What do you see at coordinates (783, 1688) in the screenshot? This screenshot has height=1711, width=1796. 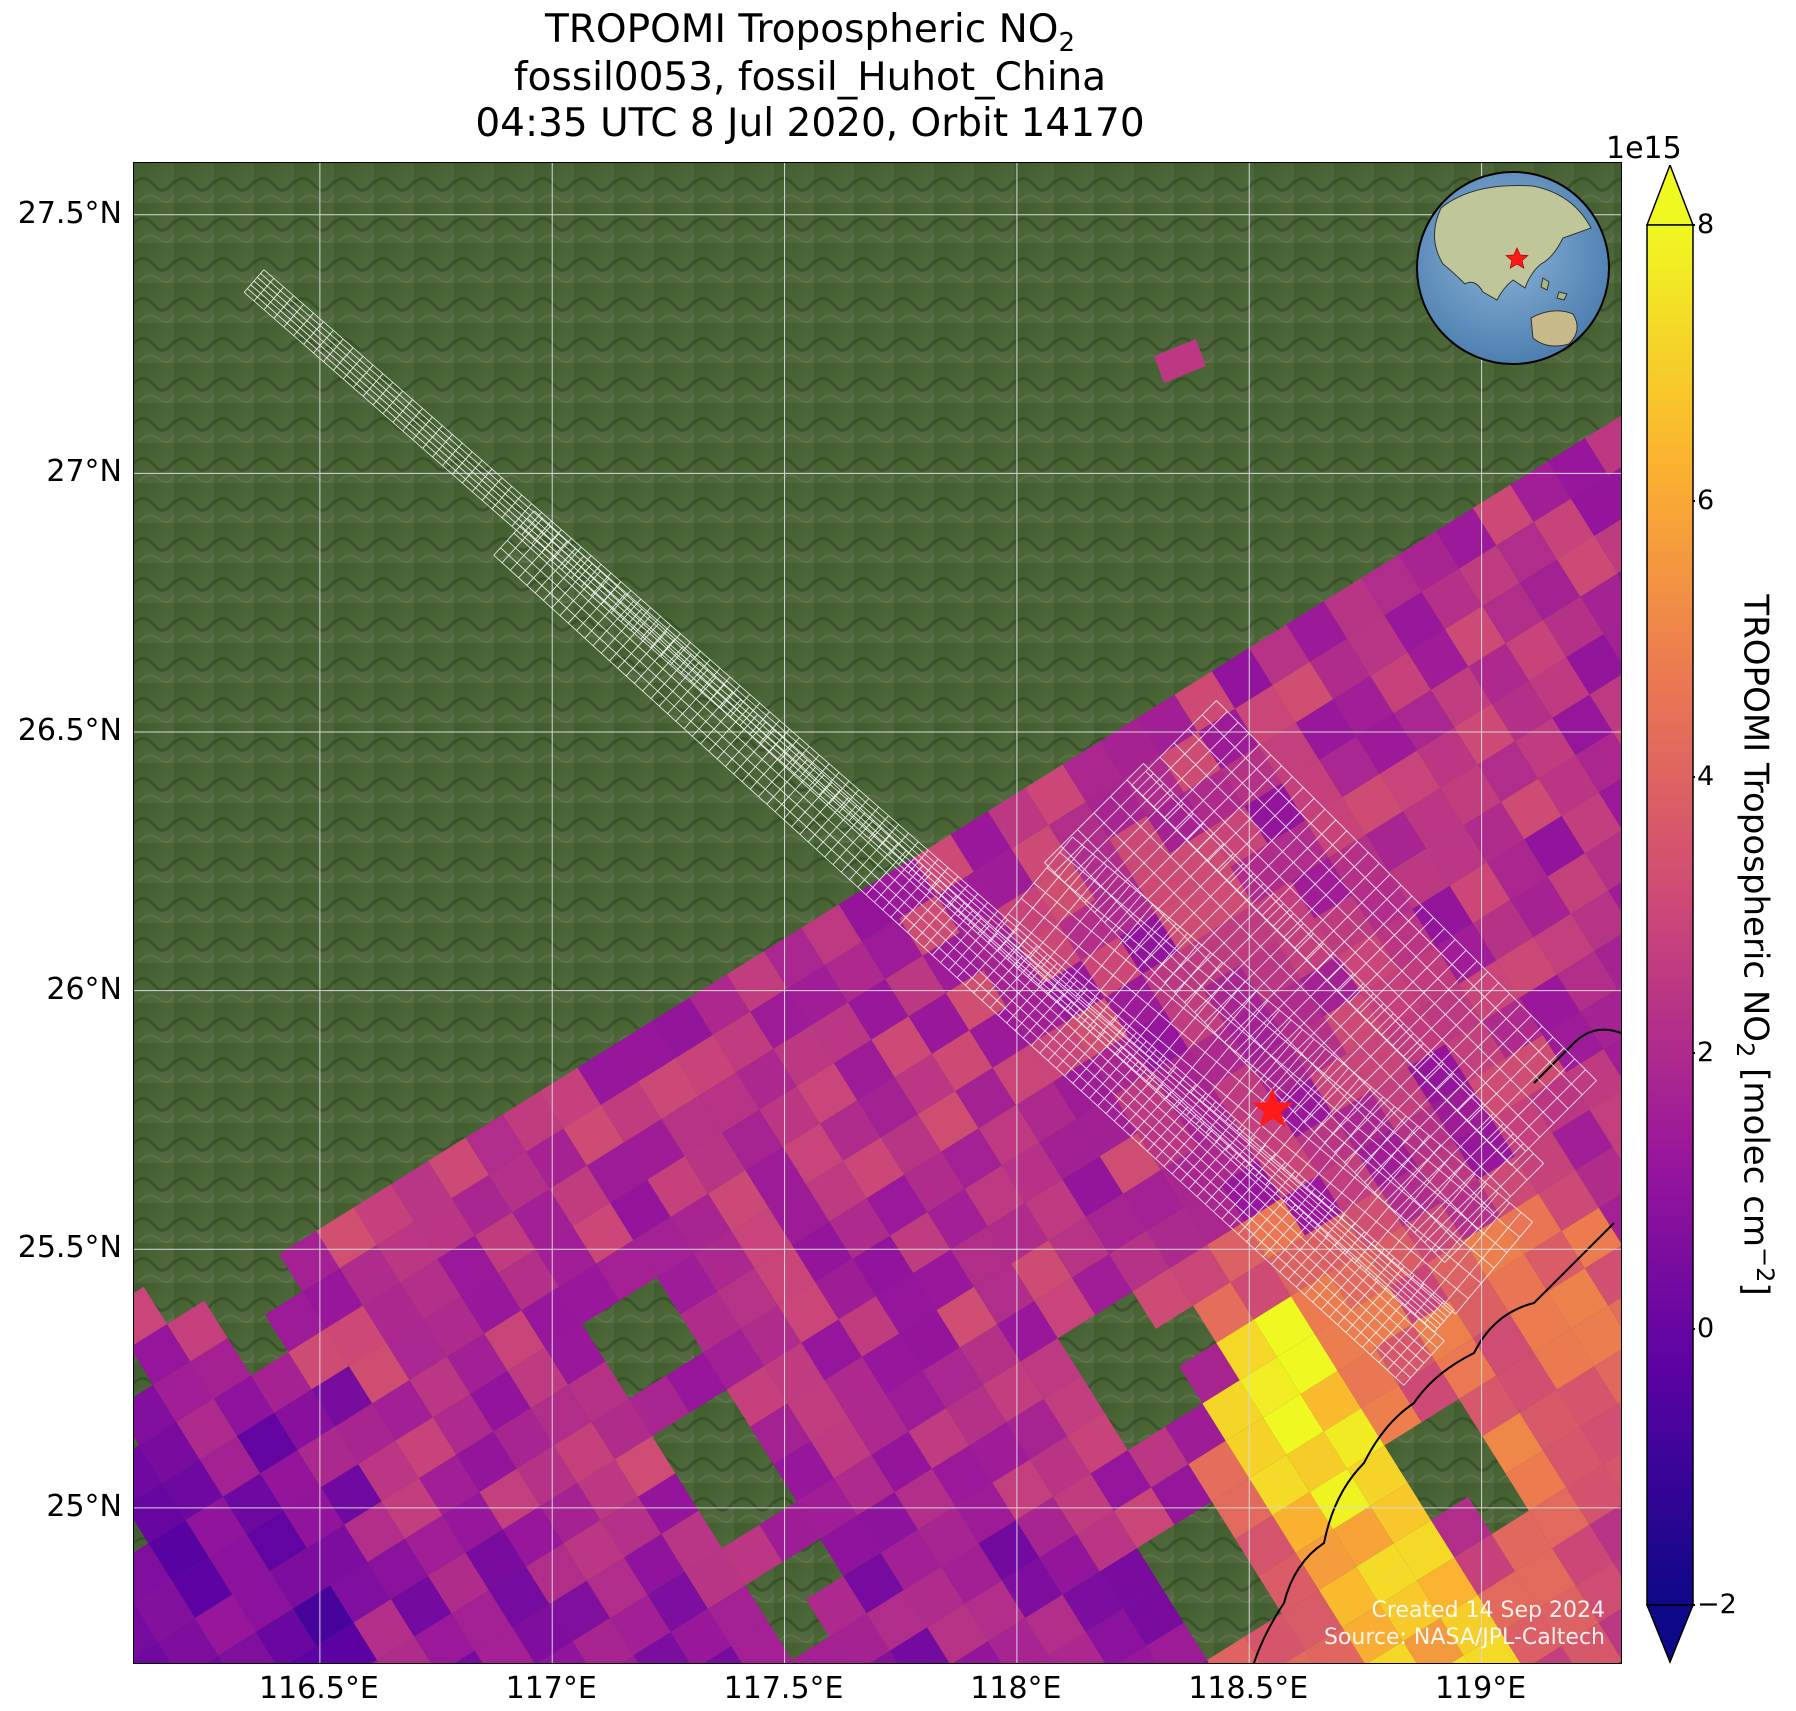 I see `lon-tick-label: 117.5°E` at bounding box center [783, 1688].